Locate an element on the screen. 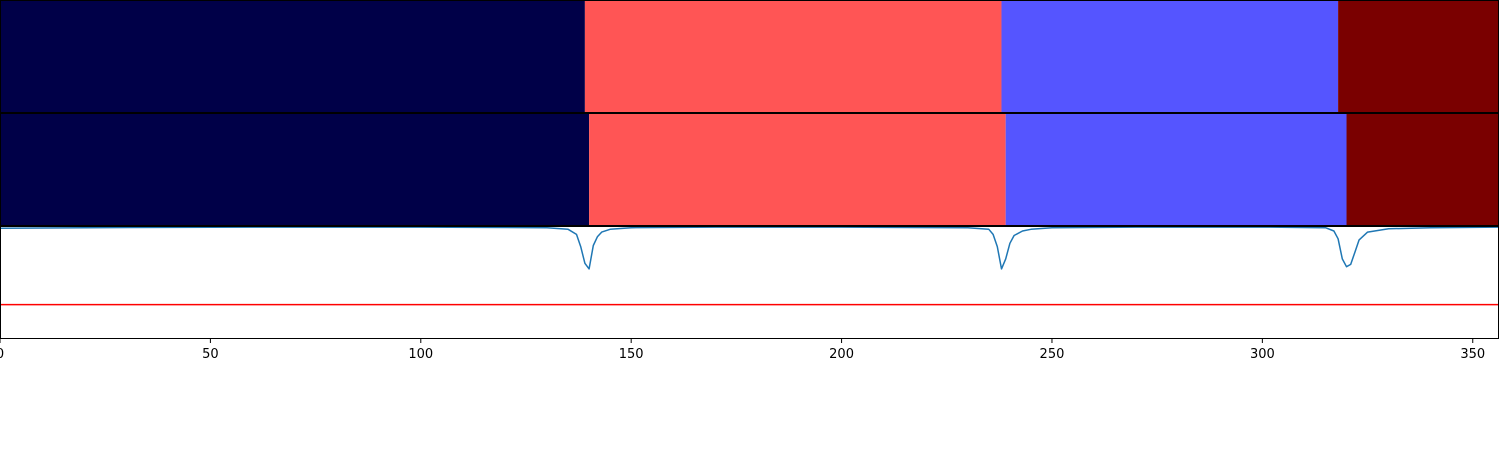 The image size is (1500, 454). x-tick-label-200: 200 is located at coordinates (841, 354).